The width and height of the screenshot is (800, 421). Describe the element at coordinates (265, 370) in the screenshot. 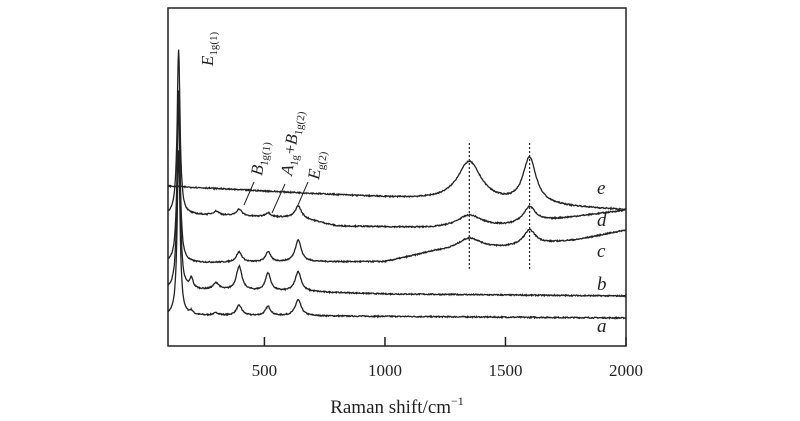

I see `x-tick-label-500: 500` at that location.